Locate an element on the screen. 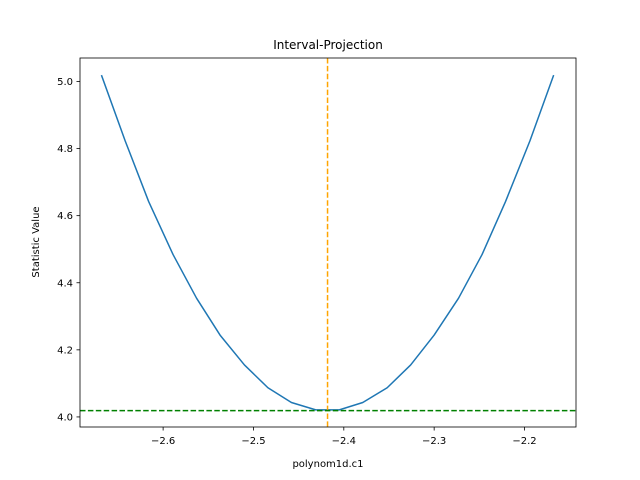  x-axis-label: polynom1d.c1 is located at coordinates (327, 464).